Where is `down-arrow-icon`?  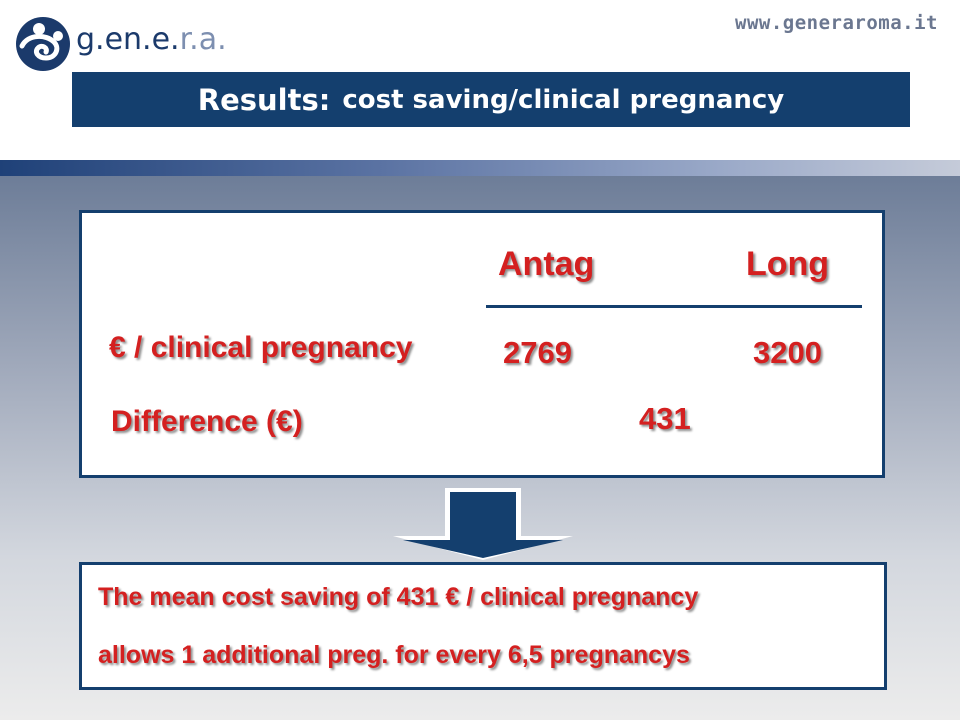
down-arrow-icon is located at coordinates (483, 524).